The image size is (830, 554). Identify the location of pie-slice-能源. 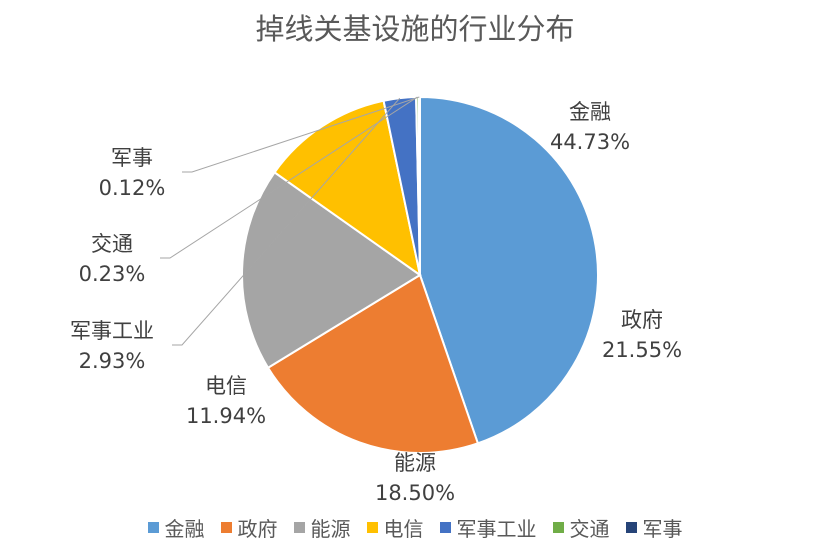
(331, 270).